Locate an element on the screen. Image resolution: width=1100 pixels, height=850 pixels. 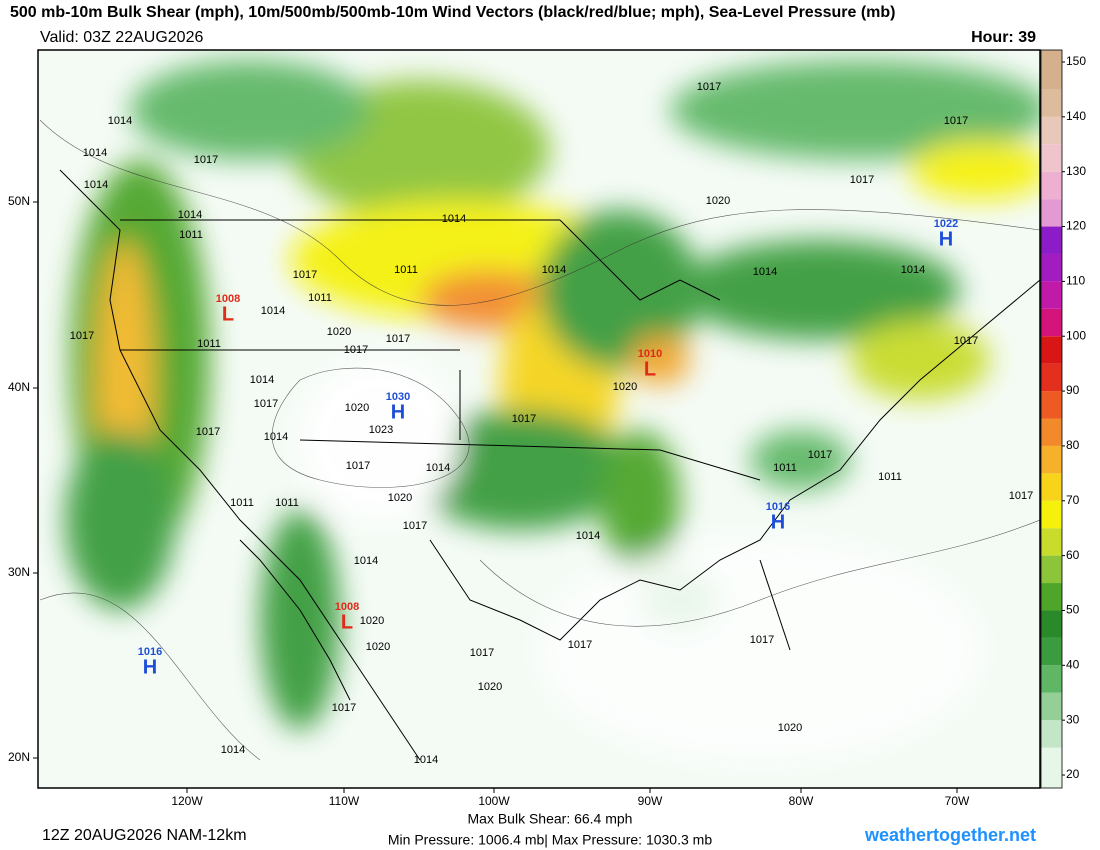
colorbar-label: 140 is located at coordinates (1076, 116).